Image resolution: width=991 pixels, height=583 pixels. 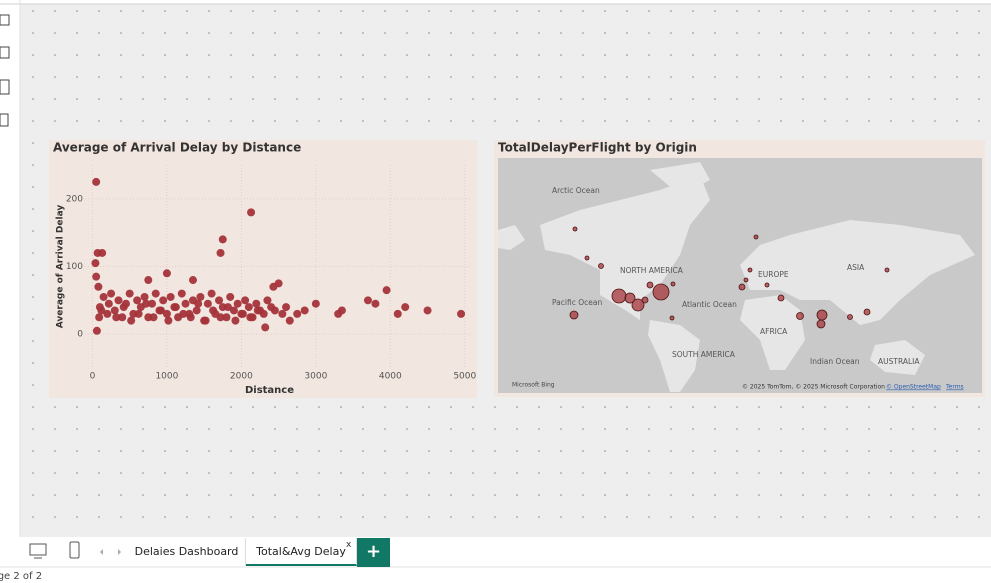 What do you see at coordinates (315, 377) in the screenshot?
I see `x-tick-label: 3000` at bounding box center [315, 377].